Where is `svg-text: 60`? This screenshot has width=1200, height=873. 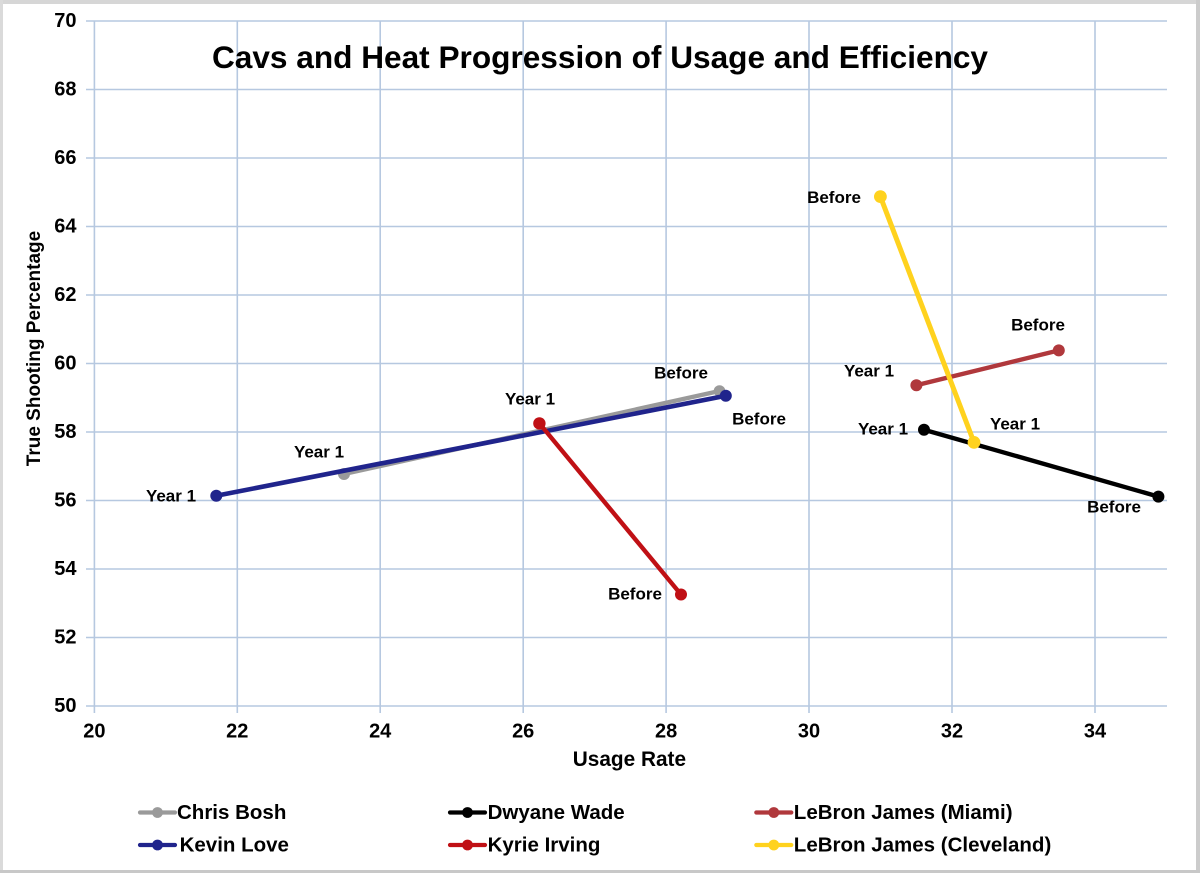
svg-text: 60 is located at coordinates (65, 364).